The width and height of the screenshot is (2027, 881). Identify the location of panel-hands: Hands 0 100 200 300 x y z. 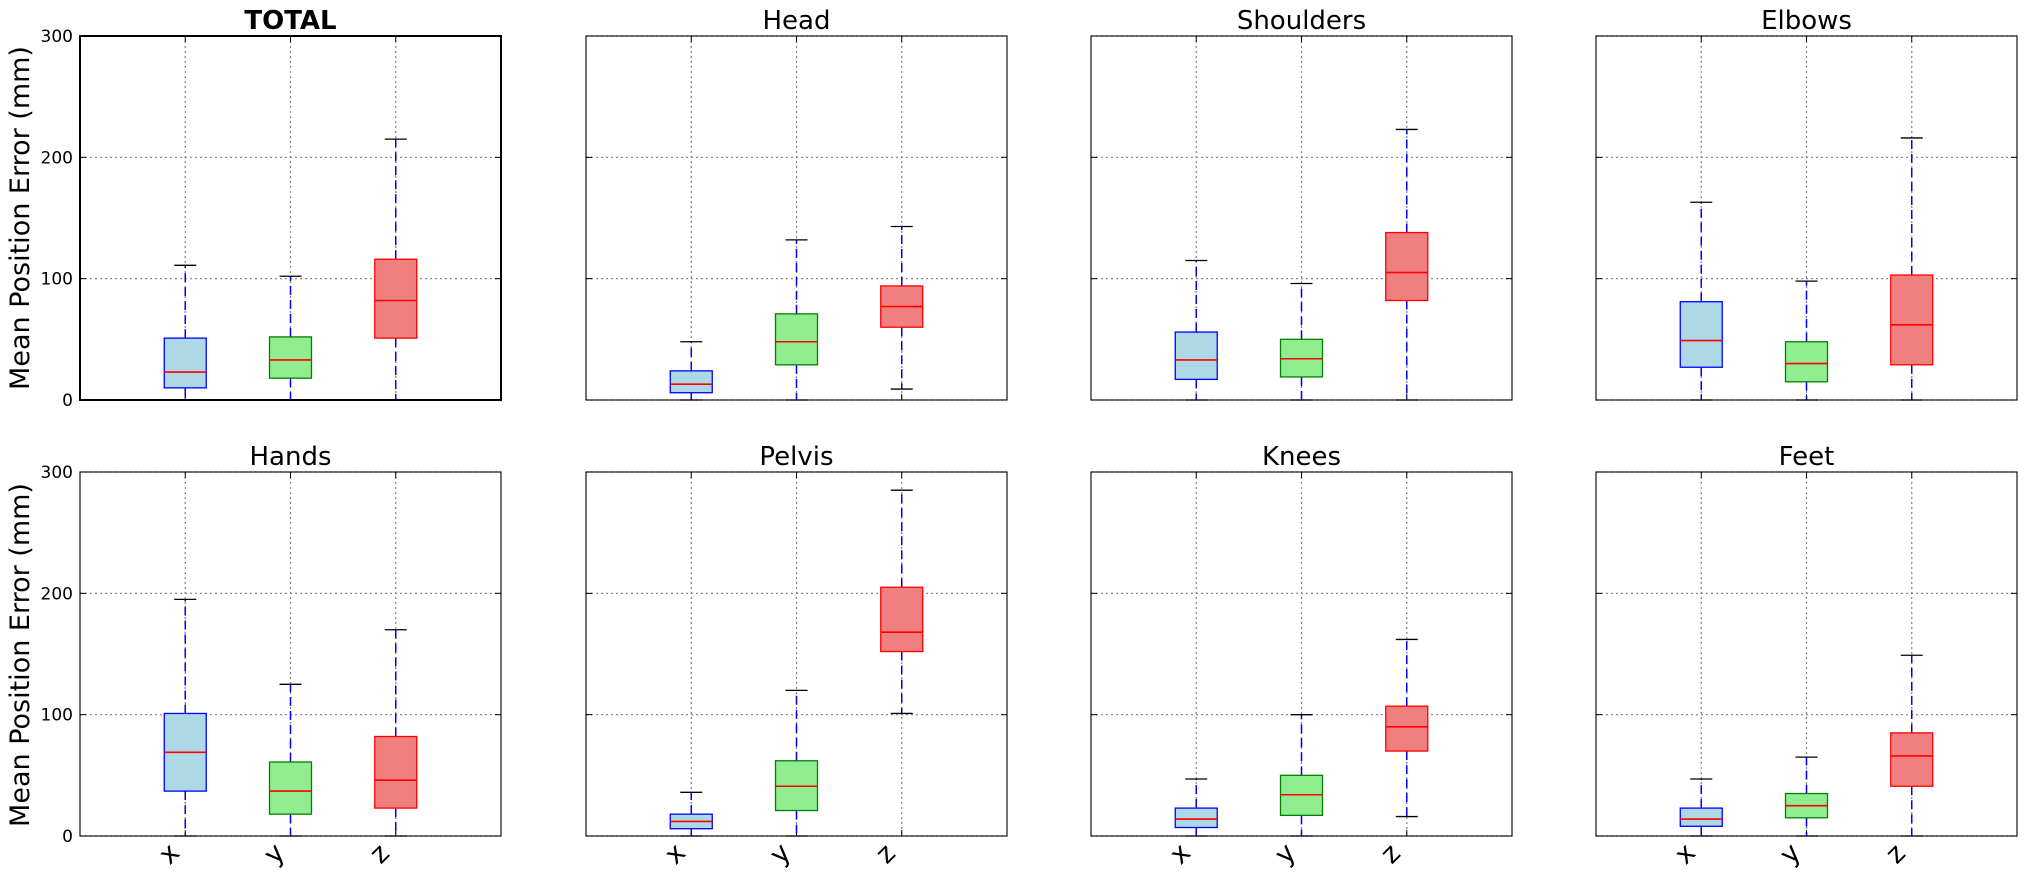
(271, 656).